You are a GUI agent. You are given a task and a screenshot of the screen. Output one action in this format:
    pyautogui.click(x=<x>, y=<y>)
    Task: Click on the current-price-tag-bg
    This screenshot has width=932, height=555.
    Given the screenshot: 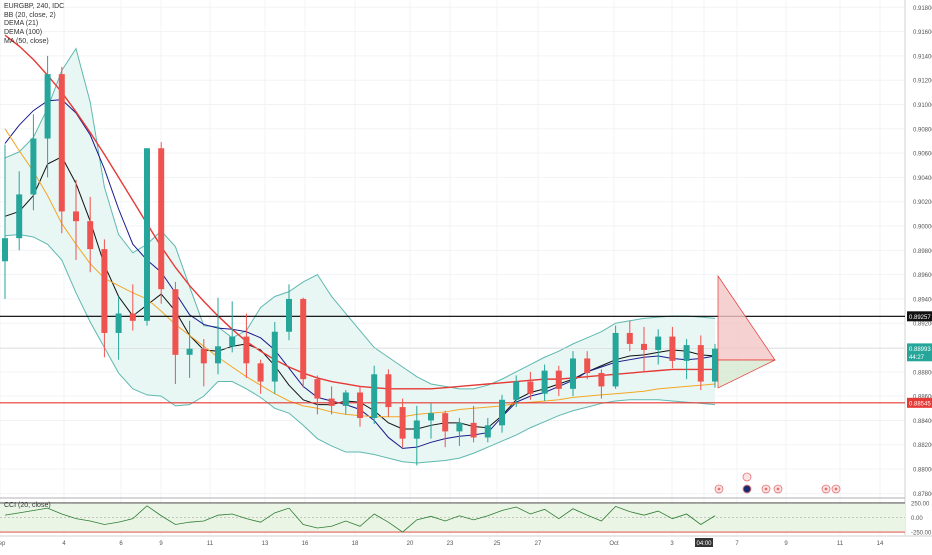 What is the action you would take?
    pyautogui.click(x=919, y=348)
    